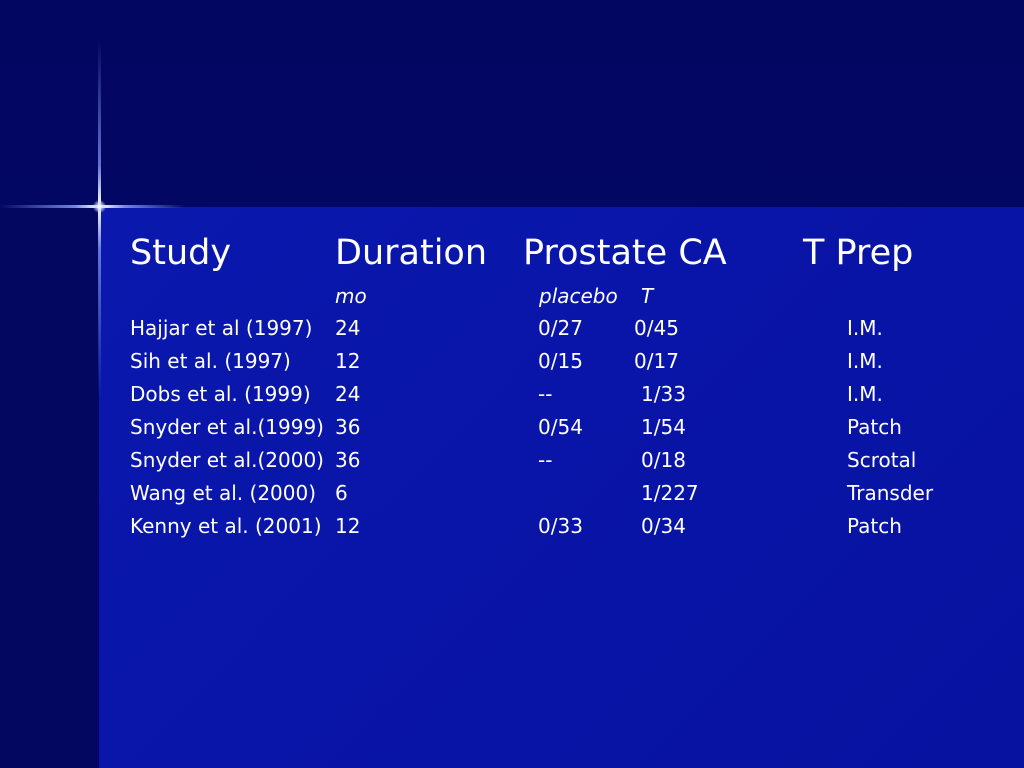 Image resolution: width=1024 pixels, height=768 pixels. Describe the element at coordinates (226, 526) in the screenshot. I see `cell-study: Kenny et al. (2001)` at that location.